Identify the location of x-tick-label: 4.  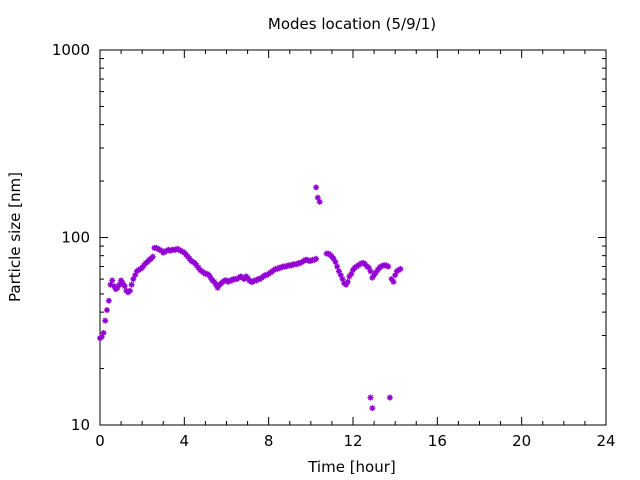
(185, 441).